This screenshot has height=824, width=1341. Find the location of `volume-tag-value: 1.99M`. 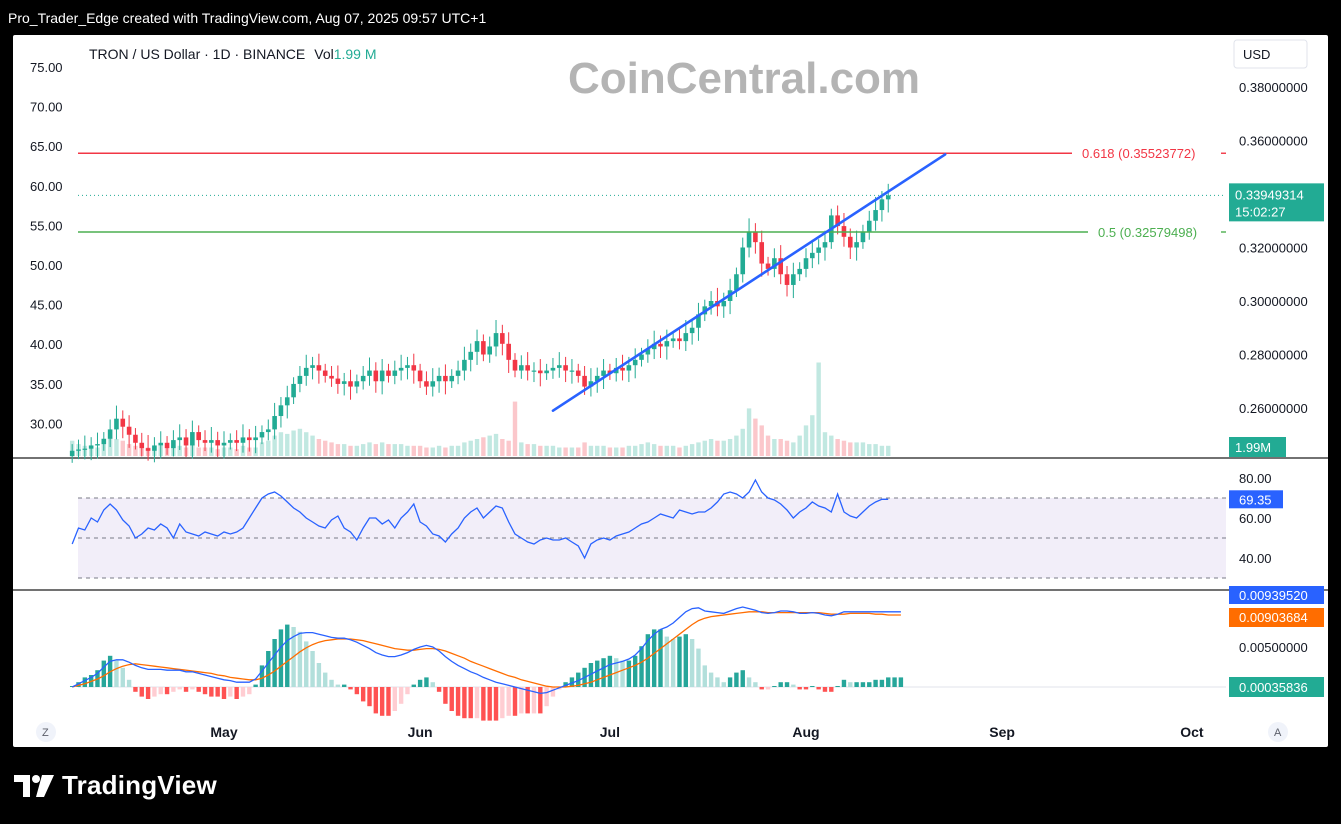

volume-tag-value: 1.99M is located at coordinates (1253, 447).